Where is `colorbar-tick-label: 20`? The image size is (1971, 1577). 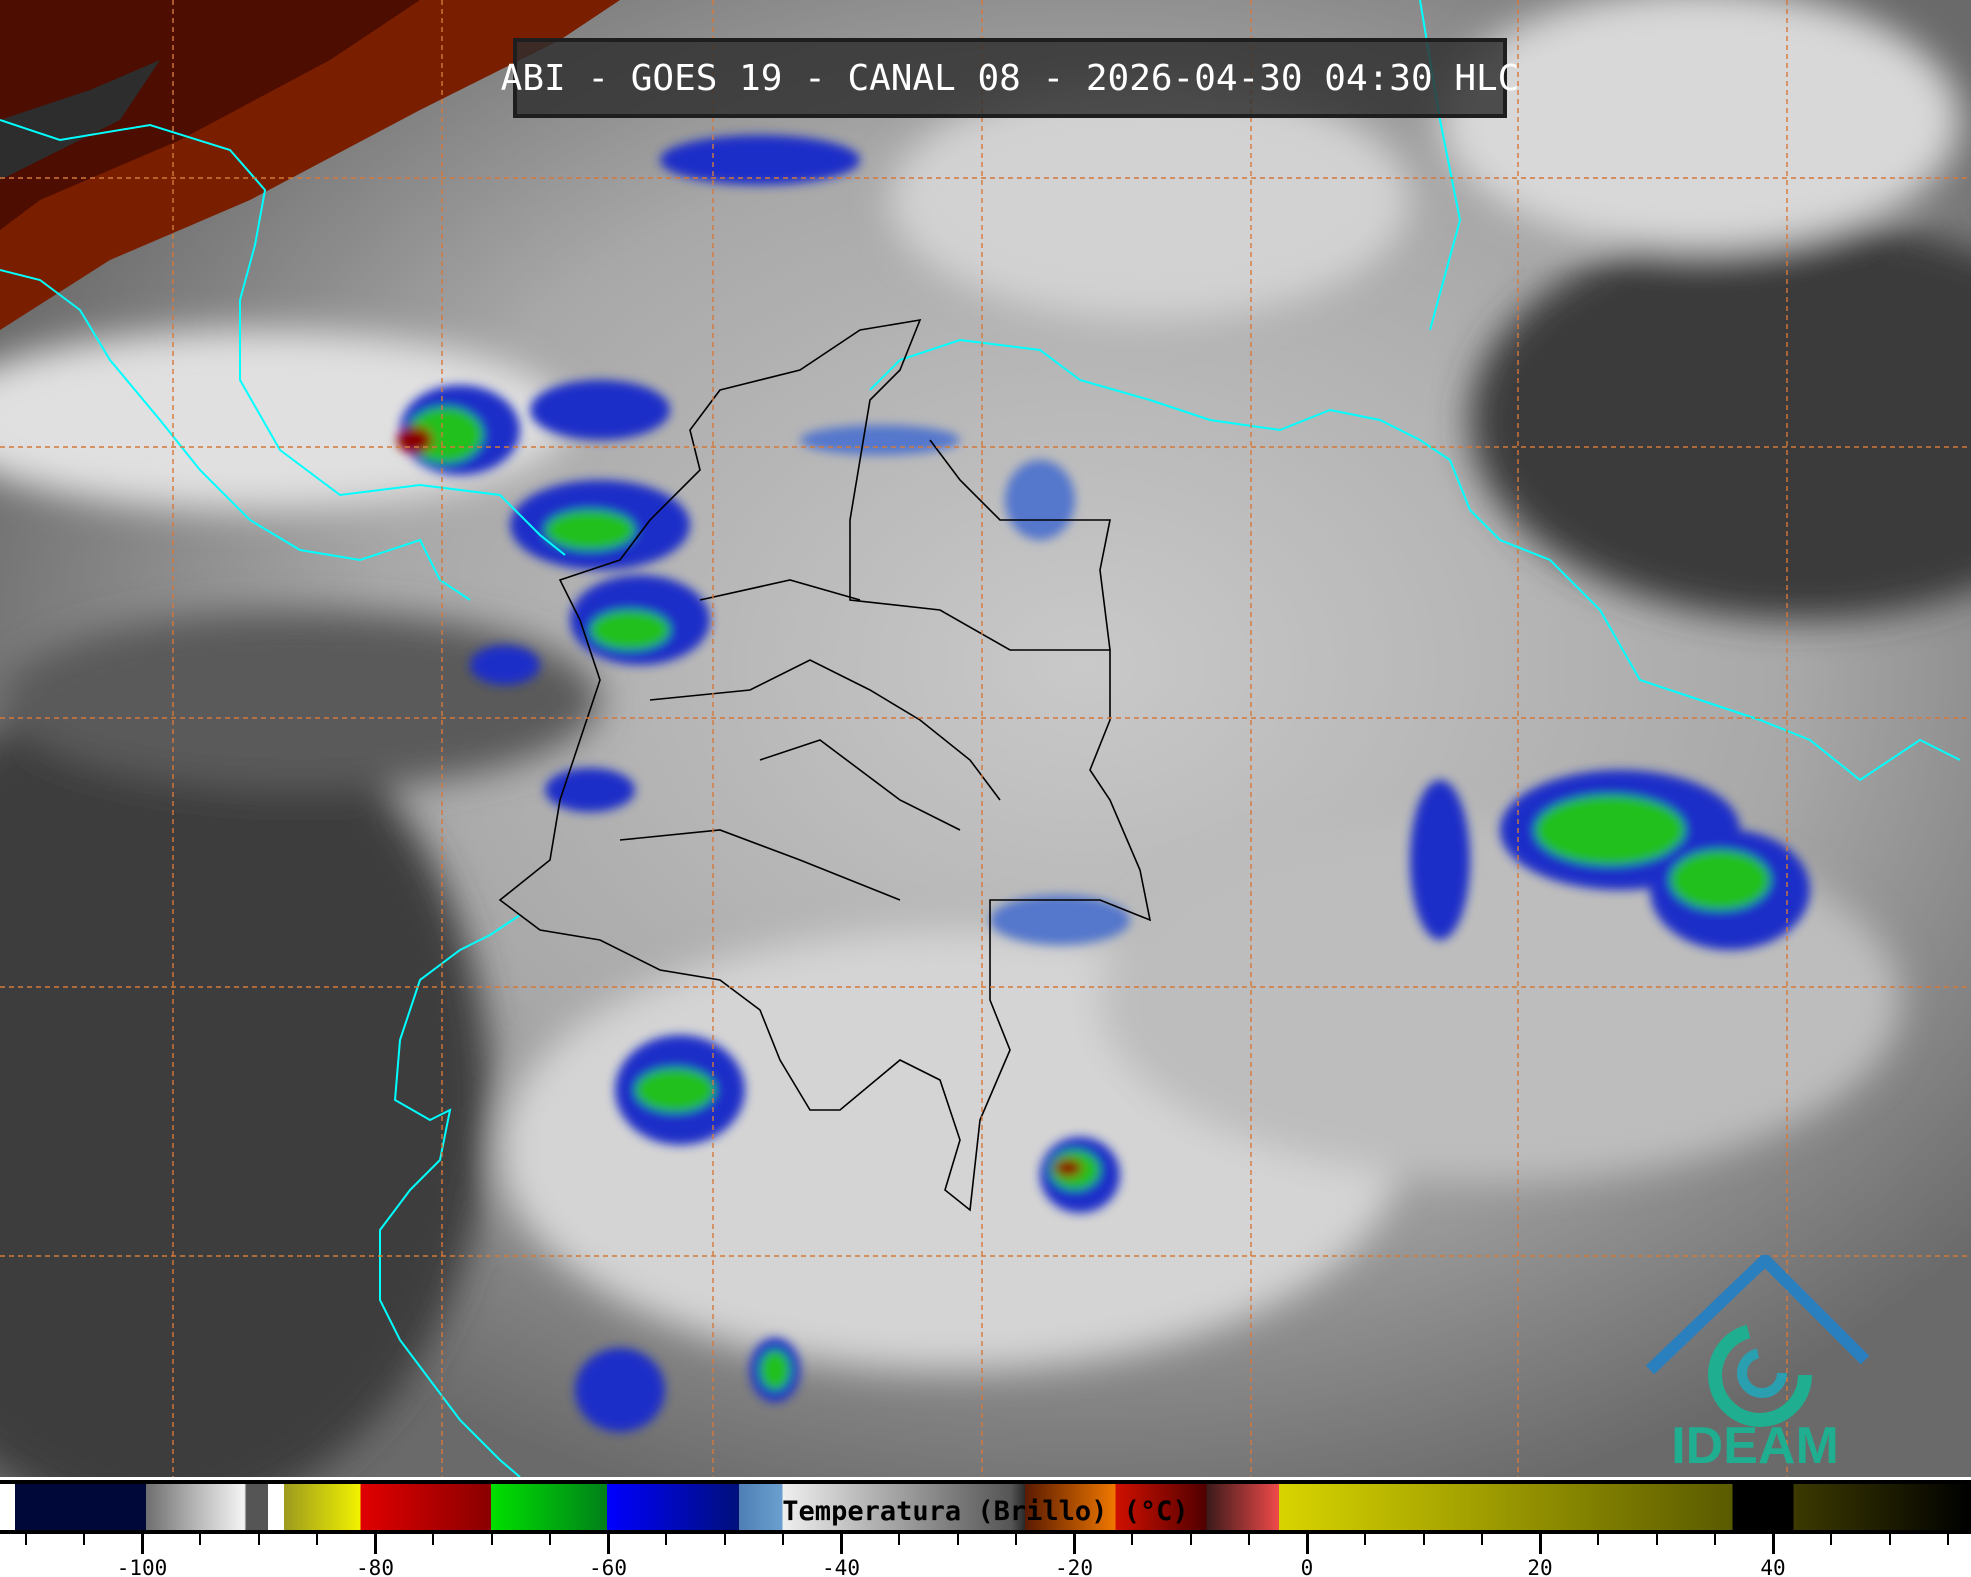
colorbar-tick-label: 20 is located at coordinates (1540, 1566).